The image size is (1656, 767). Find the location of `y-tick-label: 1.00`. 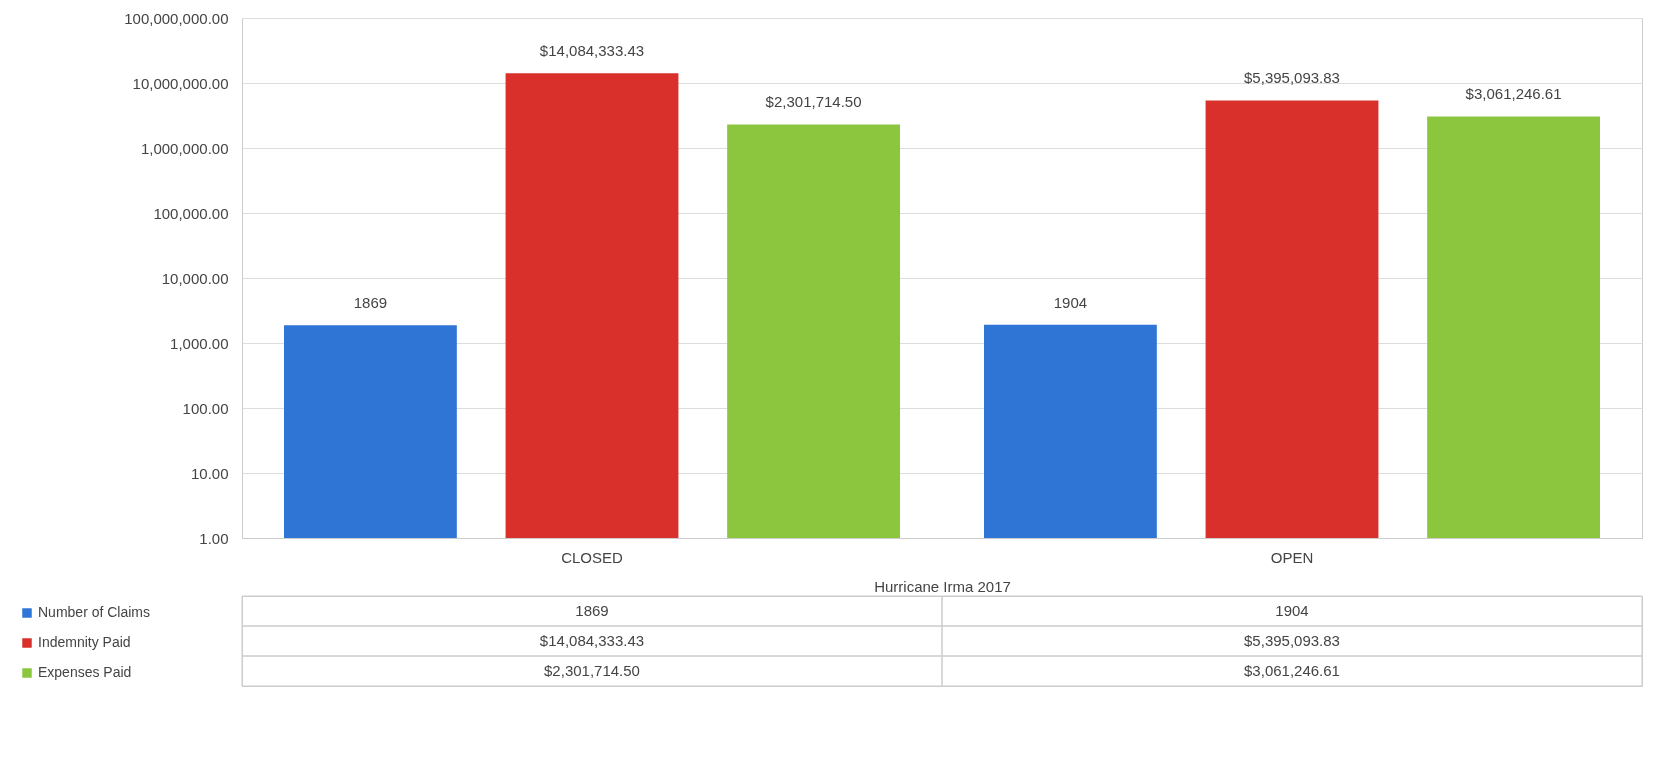

y-tick-label: 1.00 is located at coordinates (214, 538).